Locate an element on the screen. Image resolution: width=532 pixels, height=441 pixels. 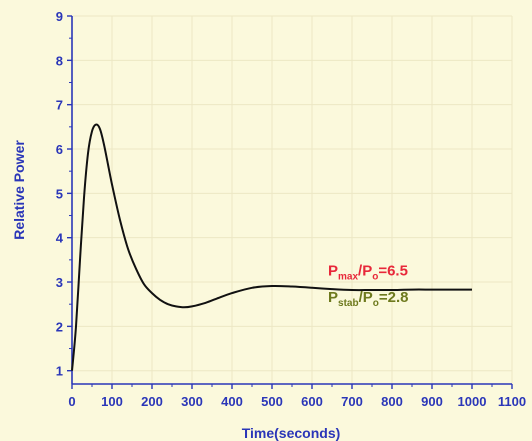
x-tick-label: 300 is located at coordinates (192, 401).